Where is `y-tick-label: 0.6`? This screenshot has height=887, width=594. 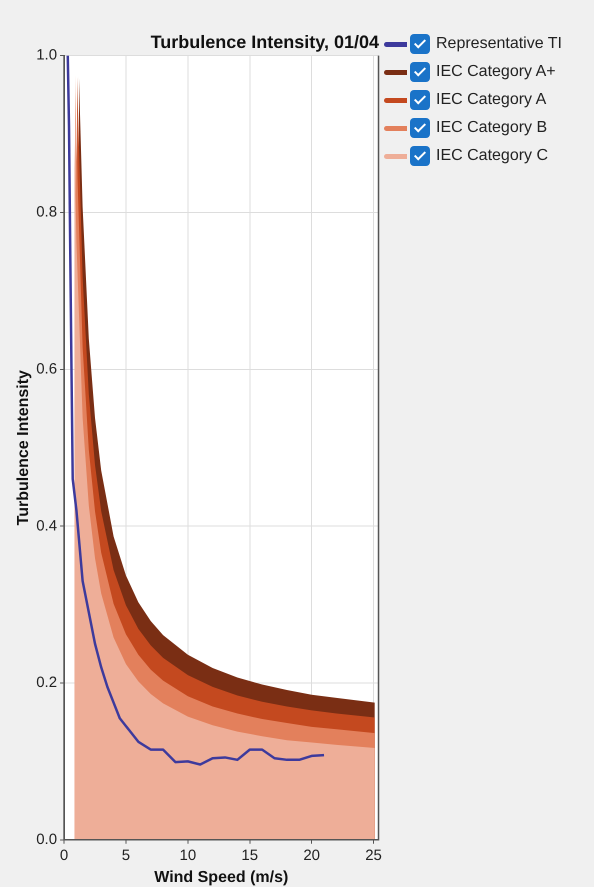 y-tick-label: 0.6 is located at coordinates (47, 369).